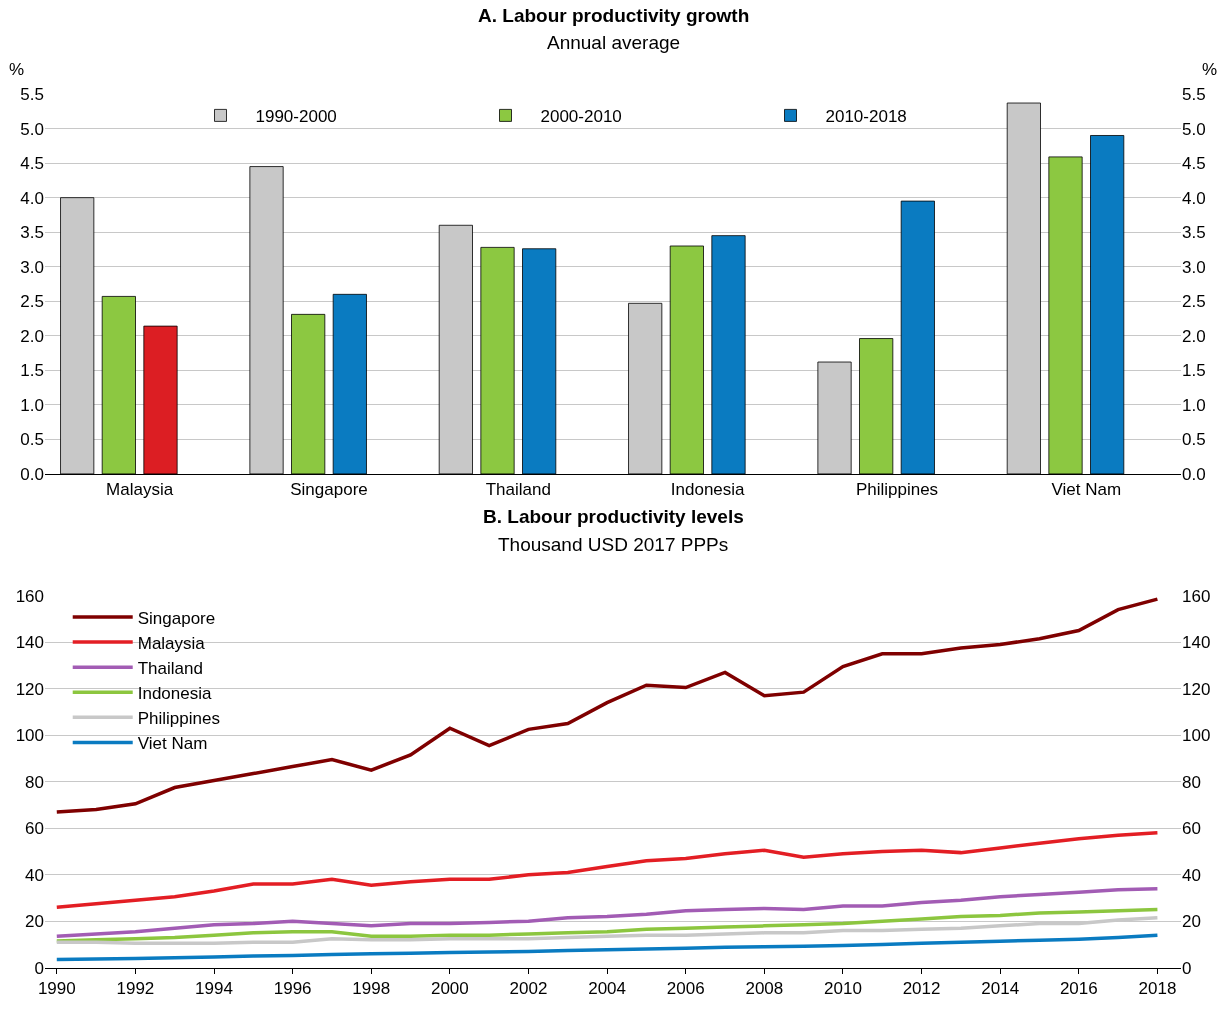 The image size is (1226, 1023). I want to click on y-tick-label: 140, so click(29, 643).